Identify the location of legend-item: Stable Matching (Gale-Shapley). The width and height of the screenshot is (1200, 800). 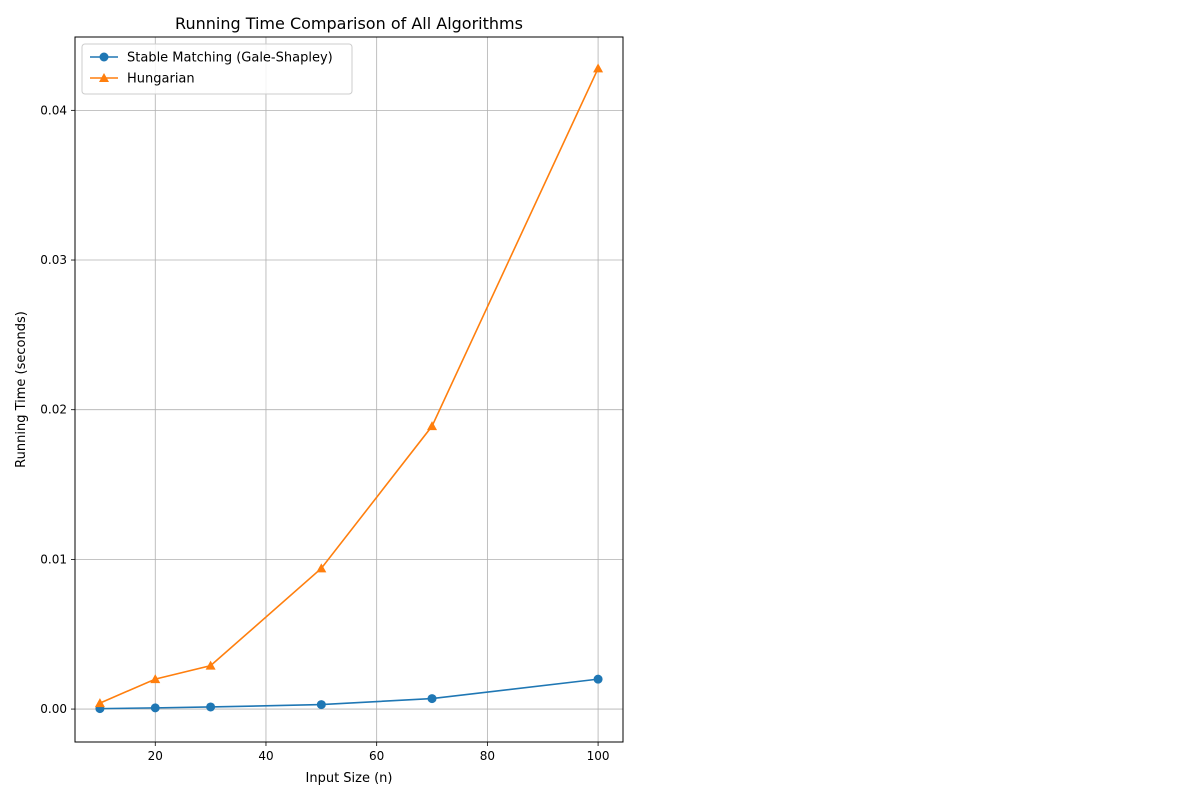
(211, 58).